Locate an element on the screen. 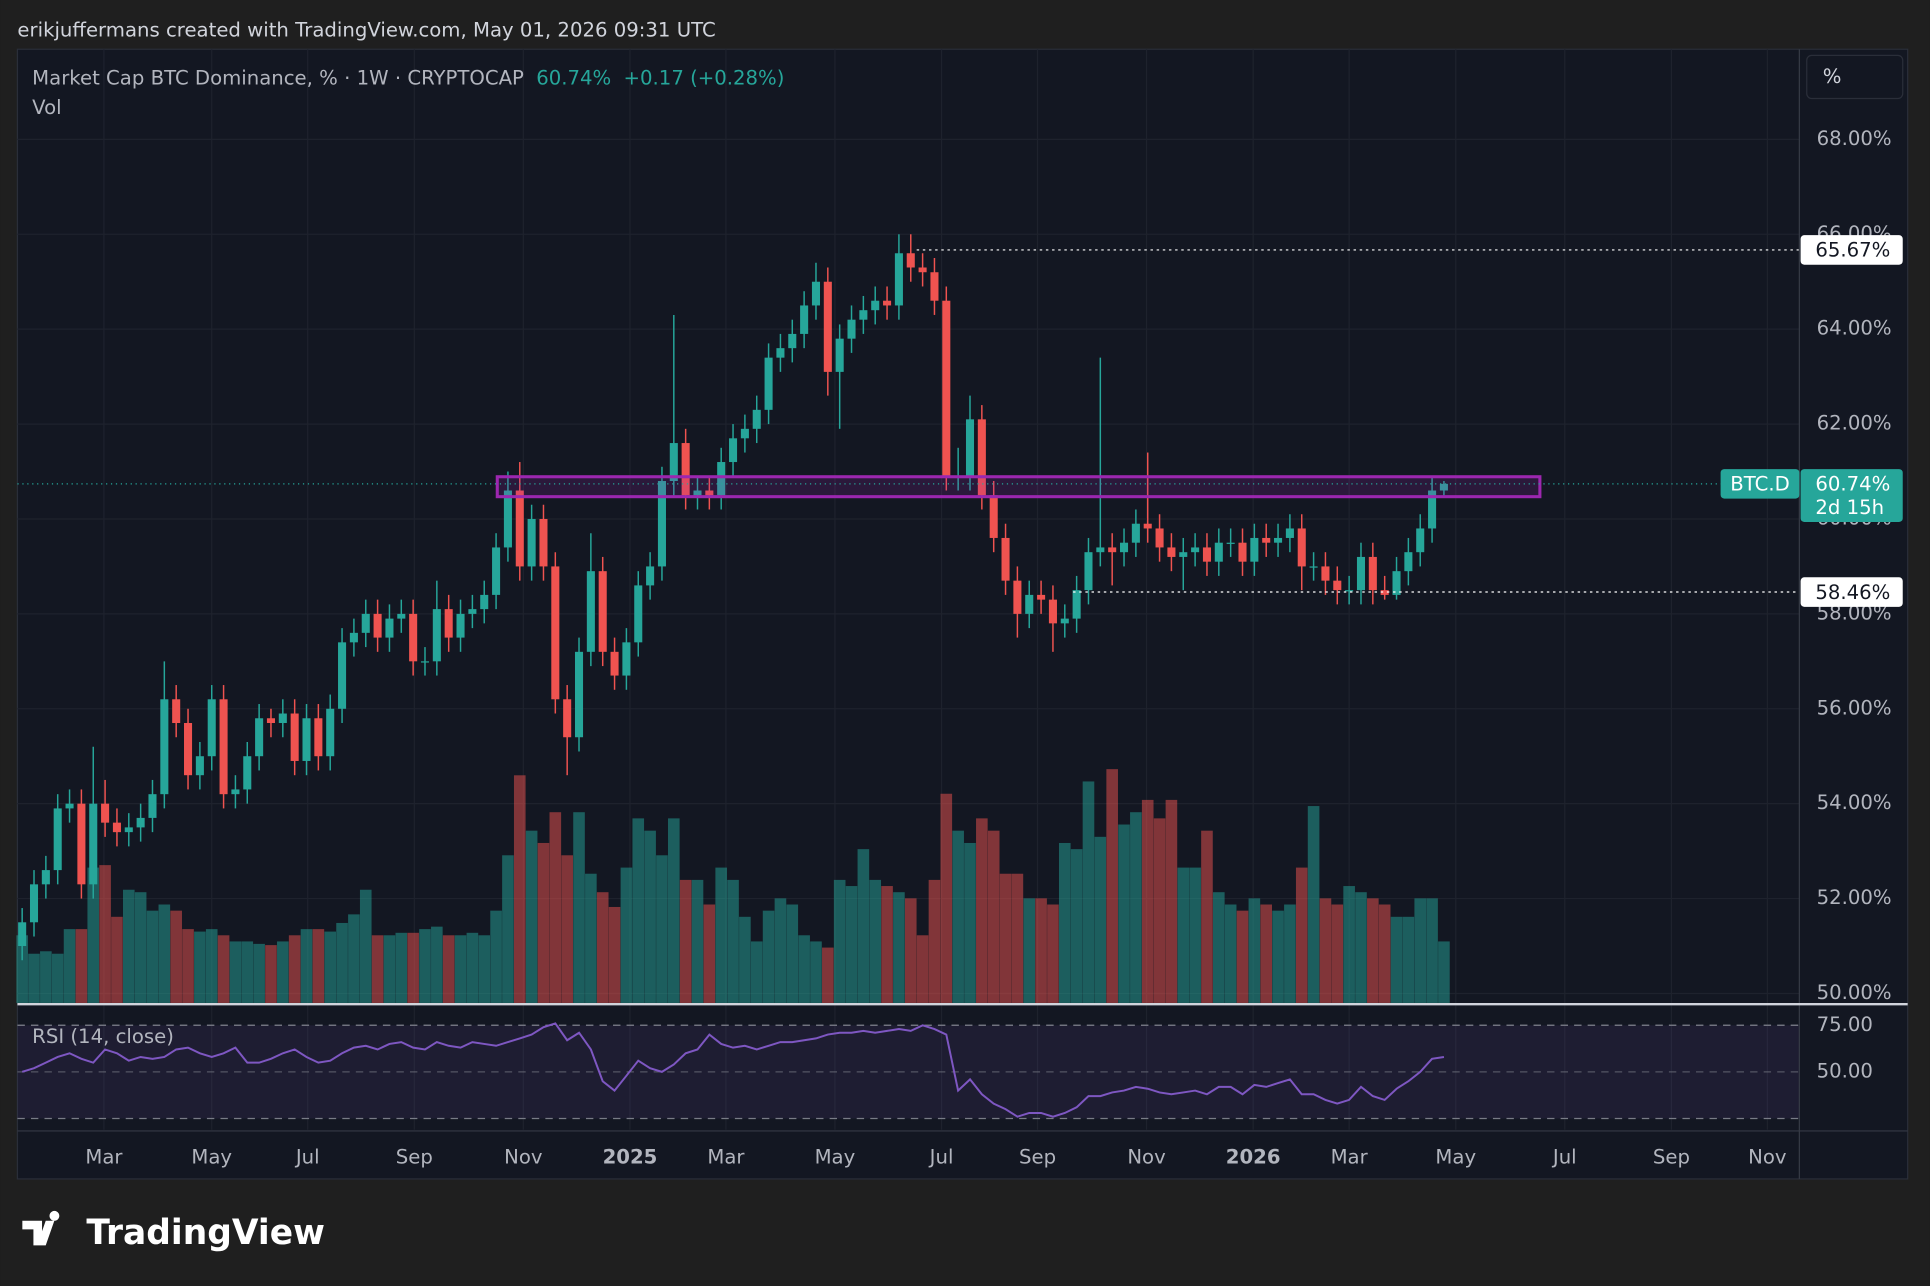 This screenshot has height=1286, width=1930. symbol-label: BTC.D is located at coordinates (1759, 484).